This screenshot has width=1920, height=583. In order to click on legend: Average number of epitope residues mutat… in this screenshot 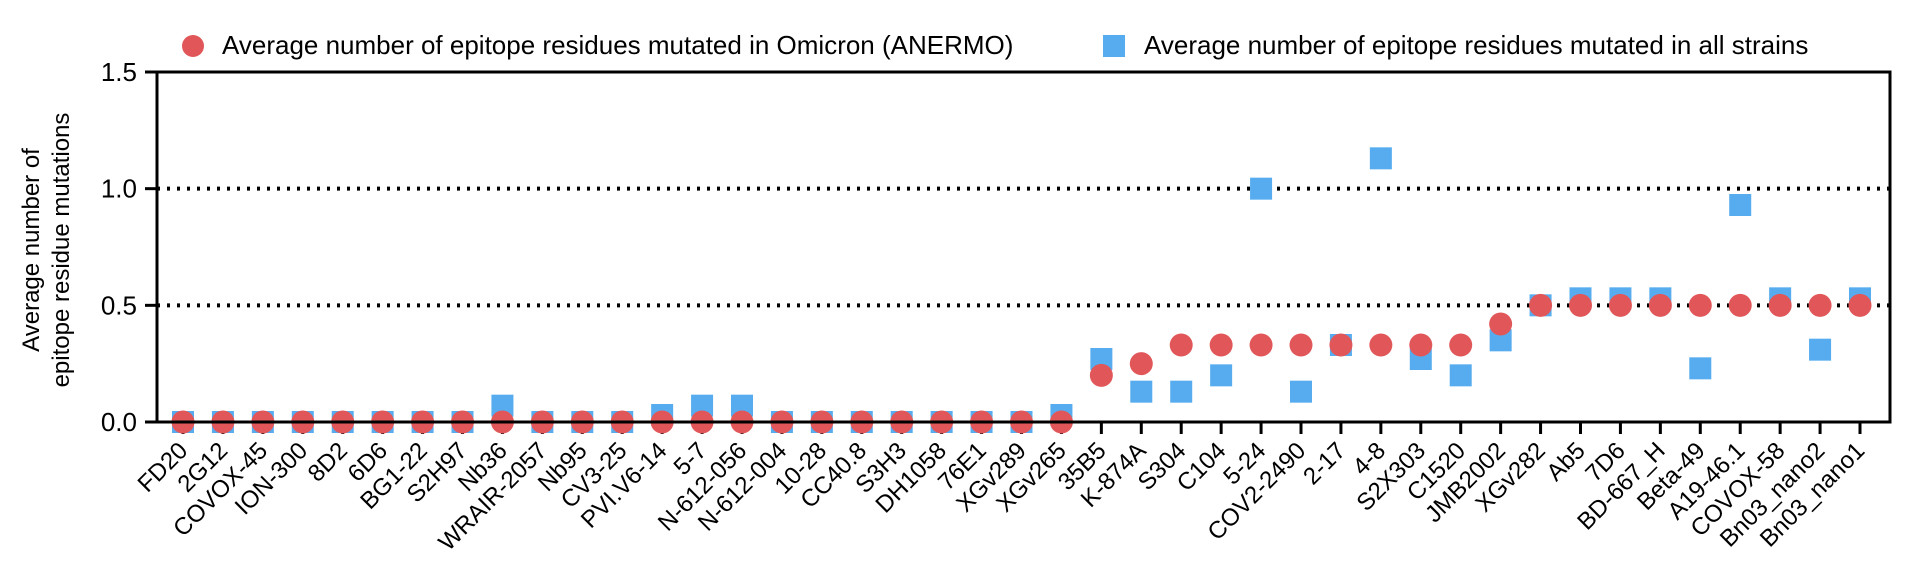, I will do `click(995, 45)`.